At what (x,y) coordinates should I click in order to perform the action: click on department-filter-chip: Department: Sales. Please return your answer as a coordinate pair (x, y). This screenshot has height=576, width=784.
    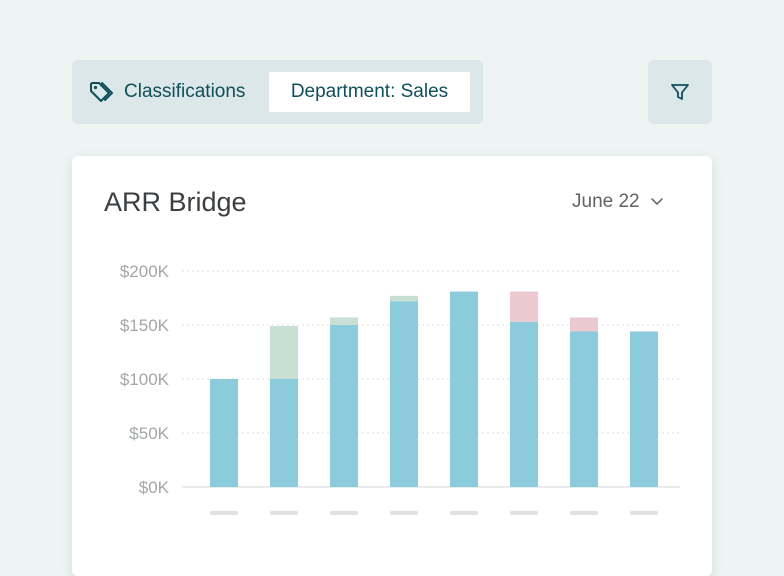
    Looking at the image, I should click on (369, 92).